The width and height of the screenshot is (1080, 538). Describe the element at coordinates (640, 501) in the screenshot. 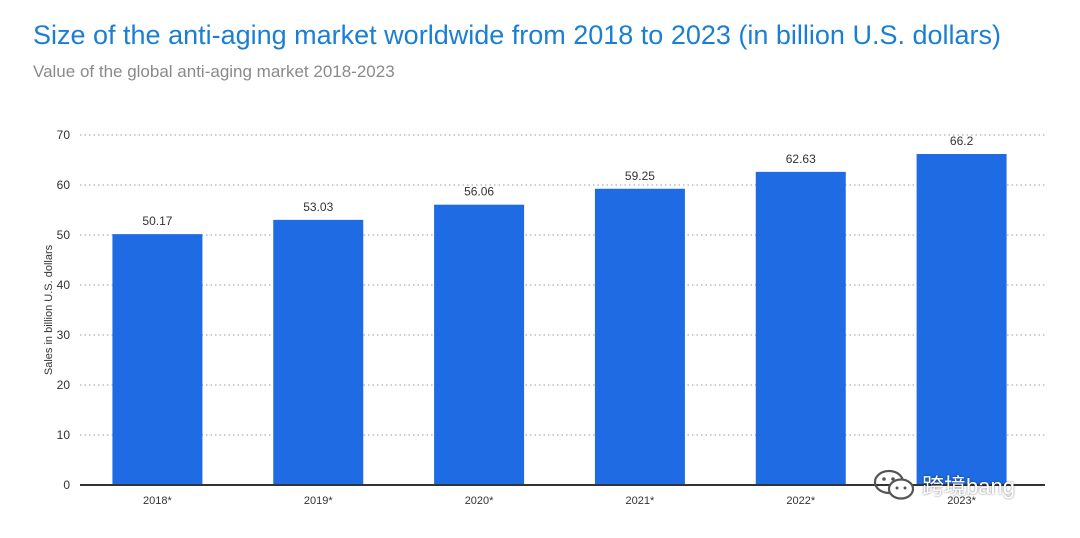

I see `x-category-label: 2021*` at that location.